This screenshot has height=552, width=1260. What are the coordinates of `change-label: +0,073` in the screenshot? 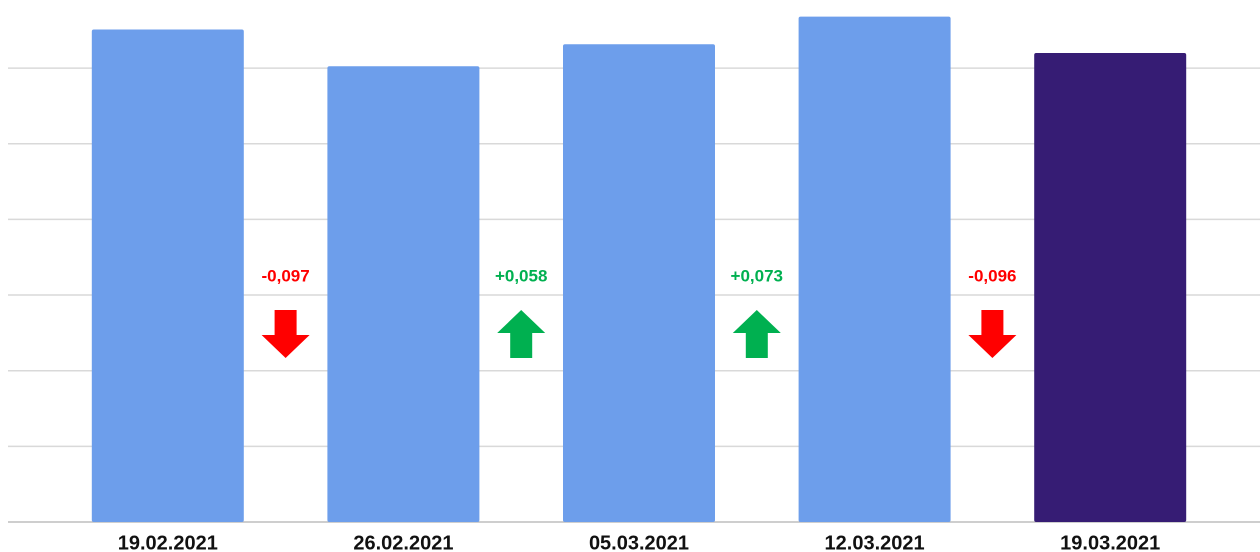 It's located at (757, 275).